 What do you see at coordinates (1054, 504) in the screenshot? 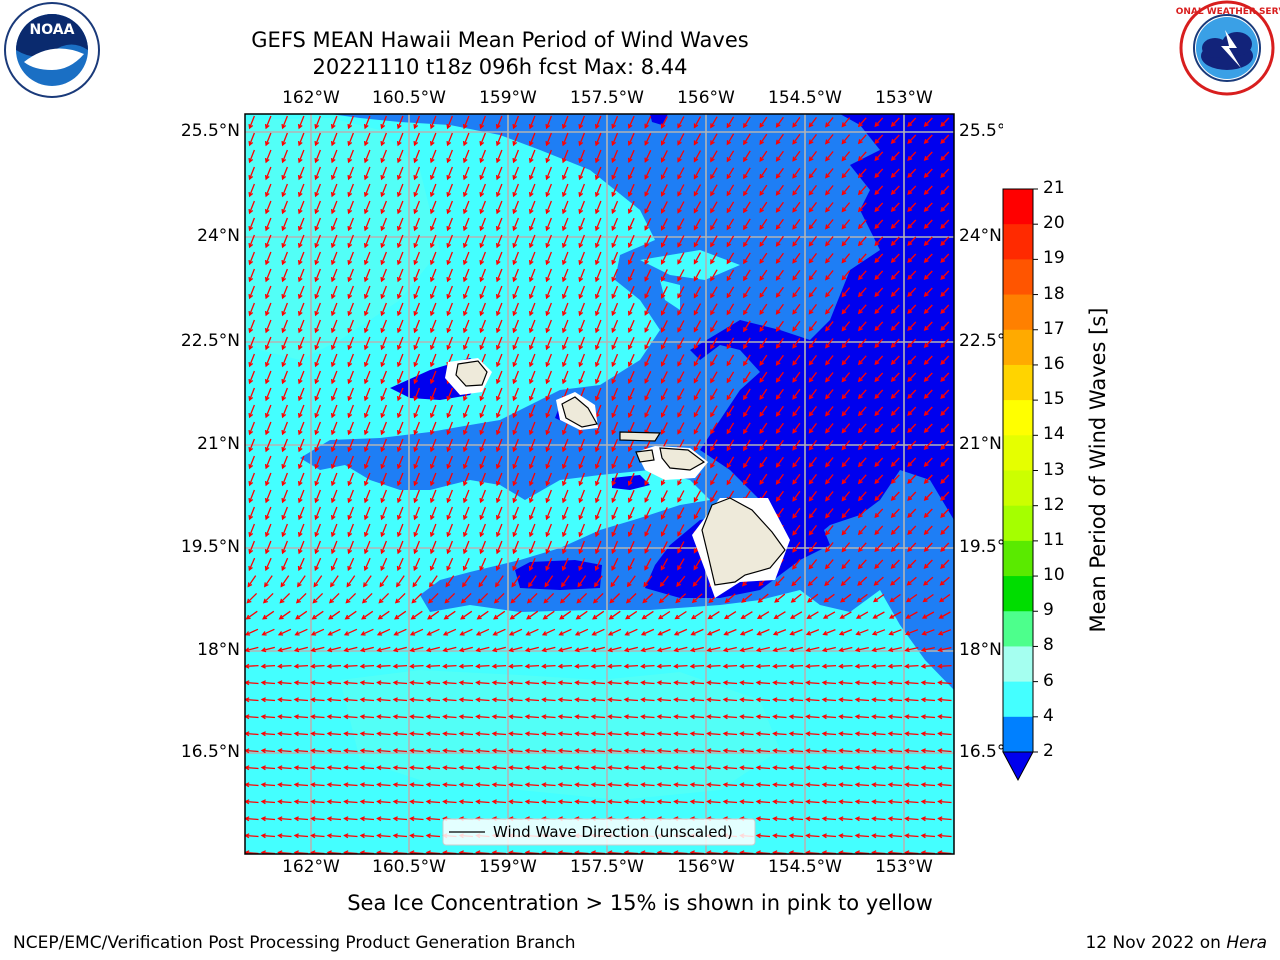
I see `colorbar-tick-12: 12` at bounding box center [1054, 504].